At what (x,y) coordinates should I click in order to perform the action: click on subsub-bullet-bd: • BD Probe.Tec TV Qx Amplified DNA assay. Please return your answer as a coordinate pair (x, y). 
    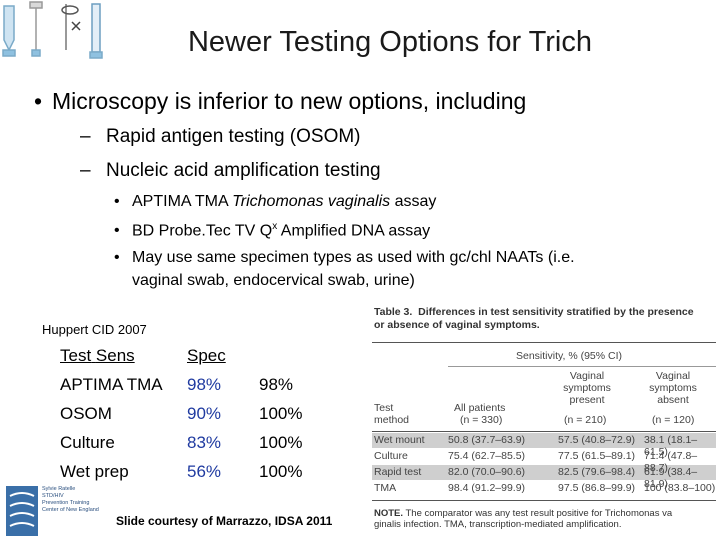
    Looking at the image, I should click on (272, 230).